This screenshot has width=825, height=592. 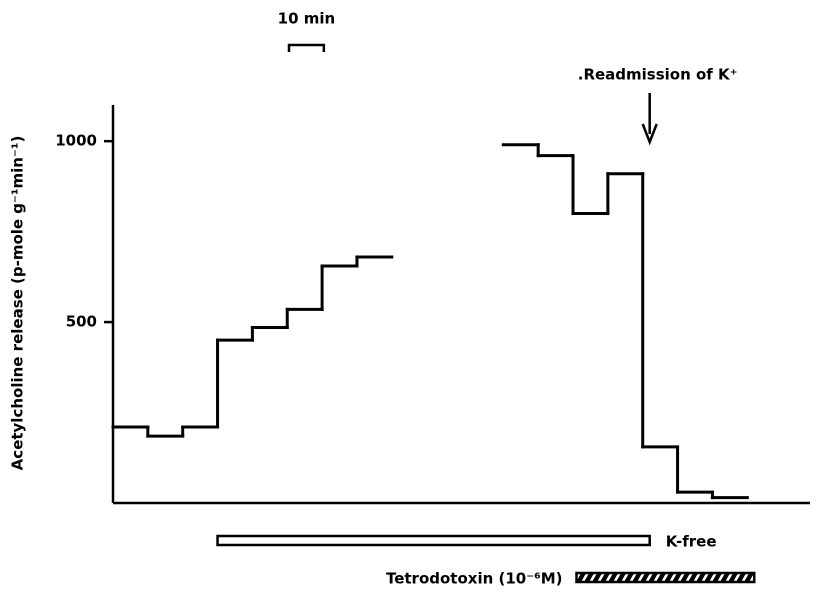 What do you see at coordinates (306, 47) in the screenshot?
I see `scale-bar` at bounding box center [306, 47].